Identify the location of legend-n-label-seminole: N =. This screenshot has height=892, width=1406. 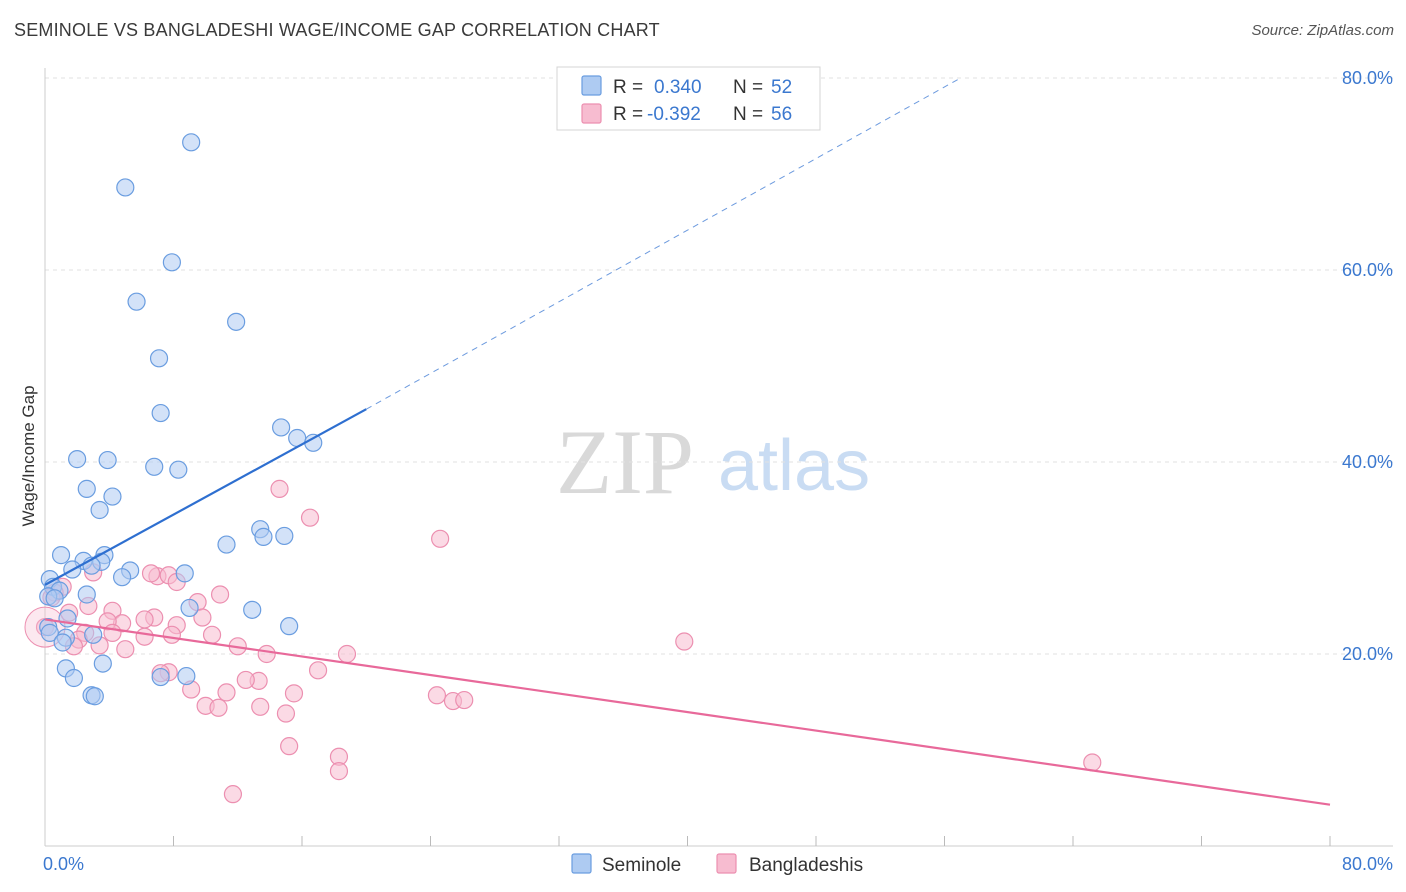
(748, 87).